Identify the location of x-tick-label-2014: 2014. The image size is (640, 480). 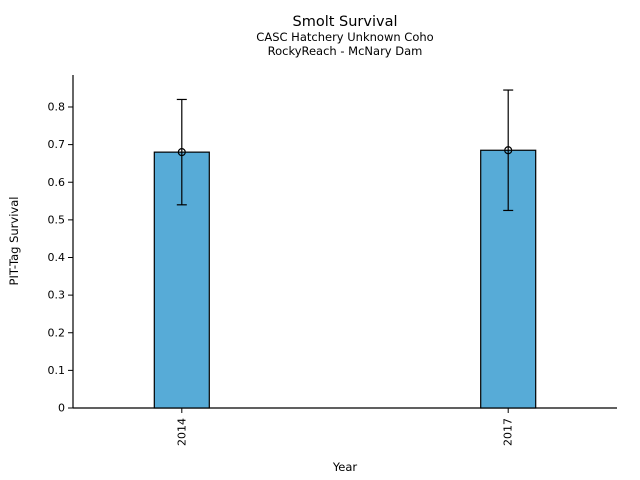
(181, 432).